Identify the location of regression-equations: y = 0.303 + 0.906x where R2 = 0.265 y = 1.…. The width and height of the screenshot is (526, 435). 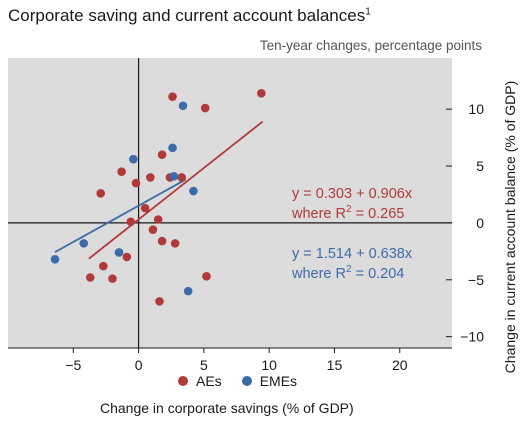
(352, 234).